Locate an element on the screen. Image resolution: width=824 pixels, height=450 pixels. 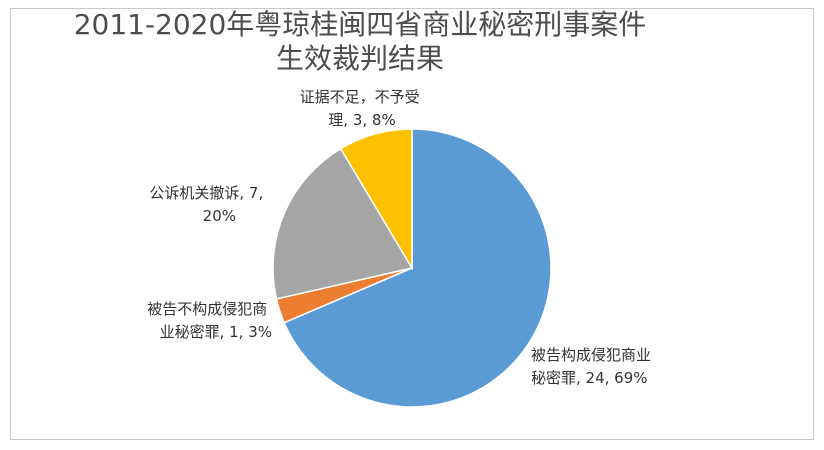
chart-title-line-2: 生效裁判结果 is located at coordinates (359, 58).